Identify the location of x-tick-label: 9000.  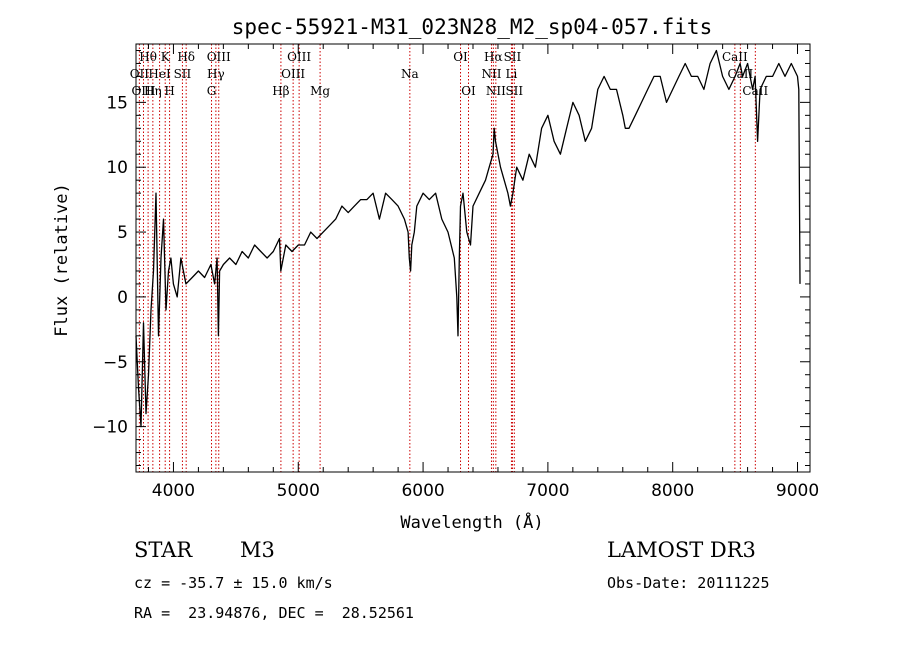
(797, 491).